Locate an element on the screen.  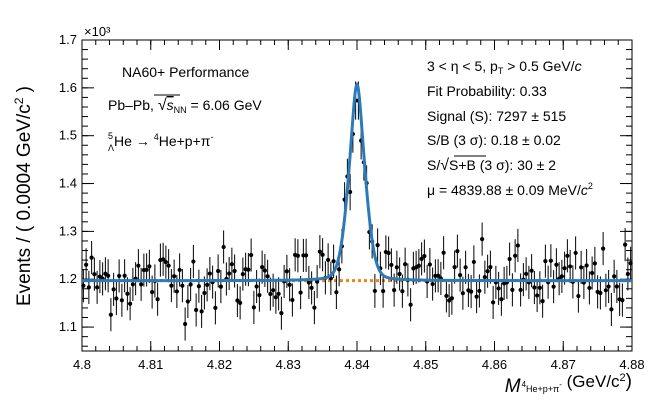
annotation-kinematics: 3 < η < 5, pT > 0.5 GeV/c is located at coordinates (504, 67).